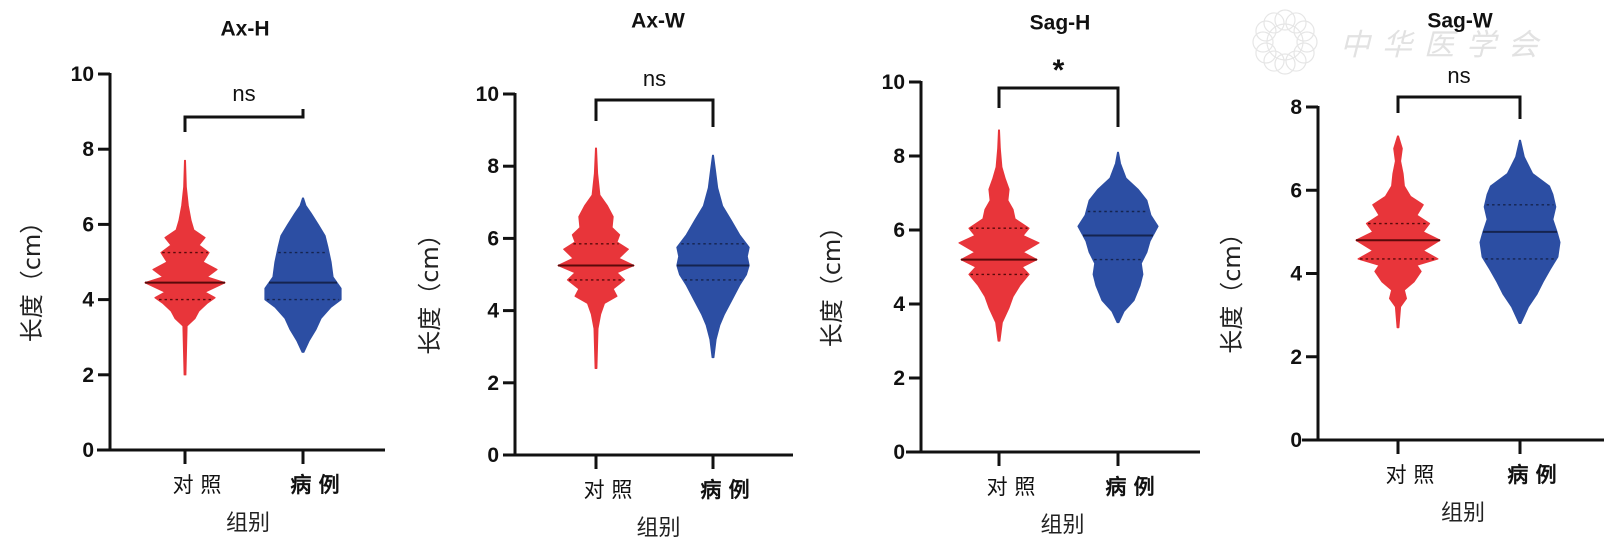 The image size is (1604, 556). Describe the element at coordinates (1445, 45) in the screenshot. I see `watermark-text: 中华医学会` at that location.